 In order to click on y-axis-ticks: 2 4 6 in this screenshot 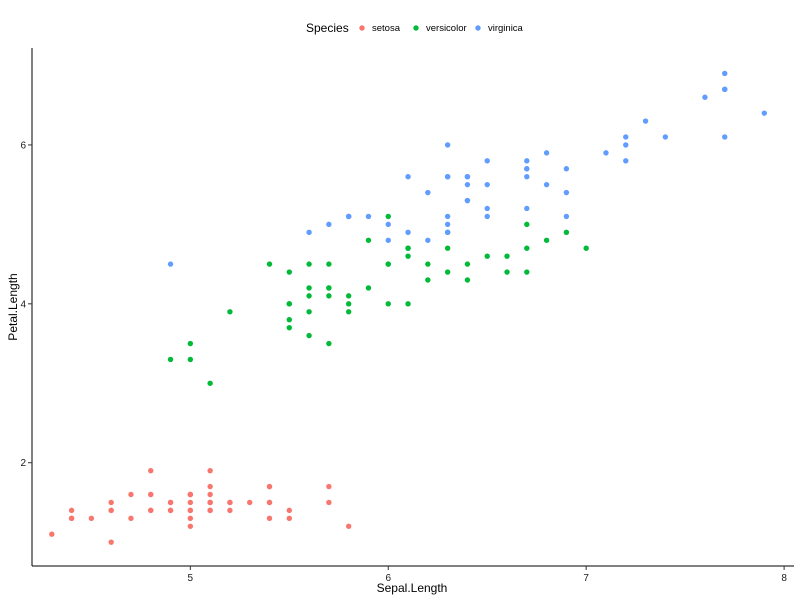, I will do `click(26, 304)`.